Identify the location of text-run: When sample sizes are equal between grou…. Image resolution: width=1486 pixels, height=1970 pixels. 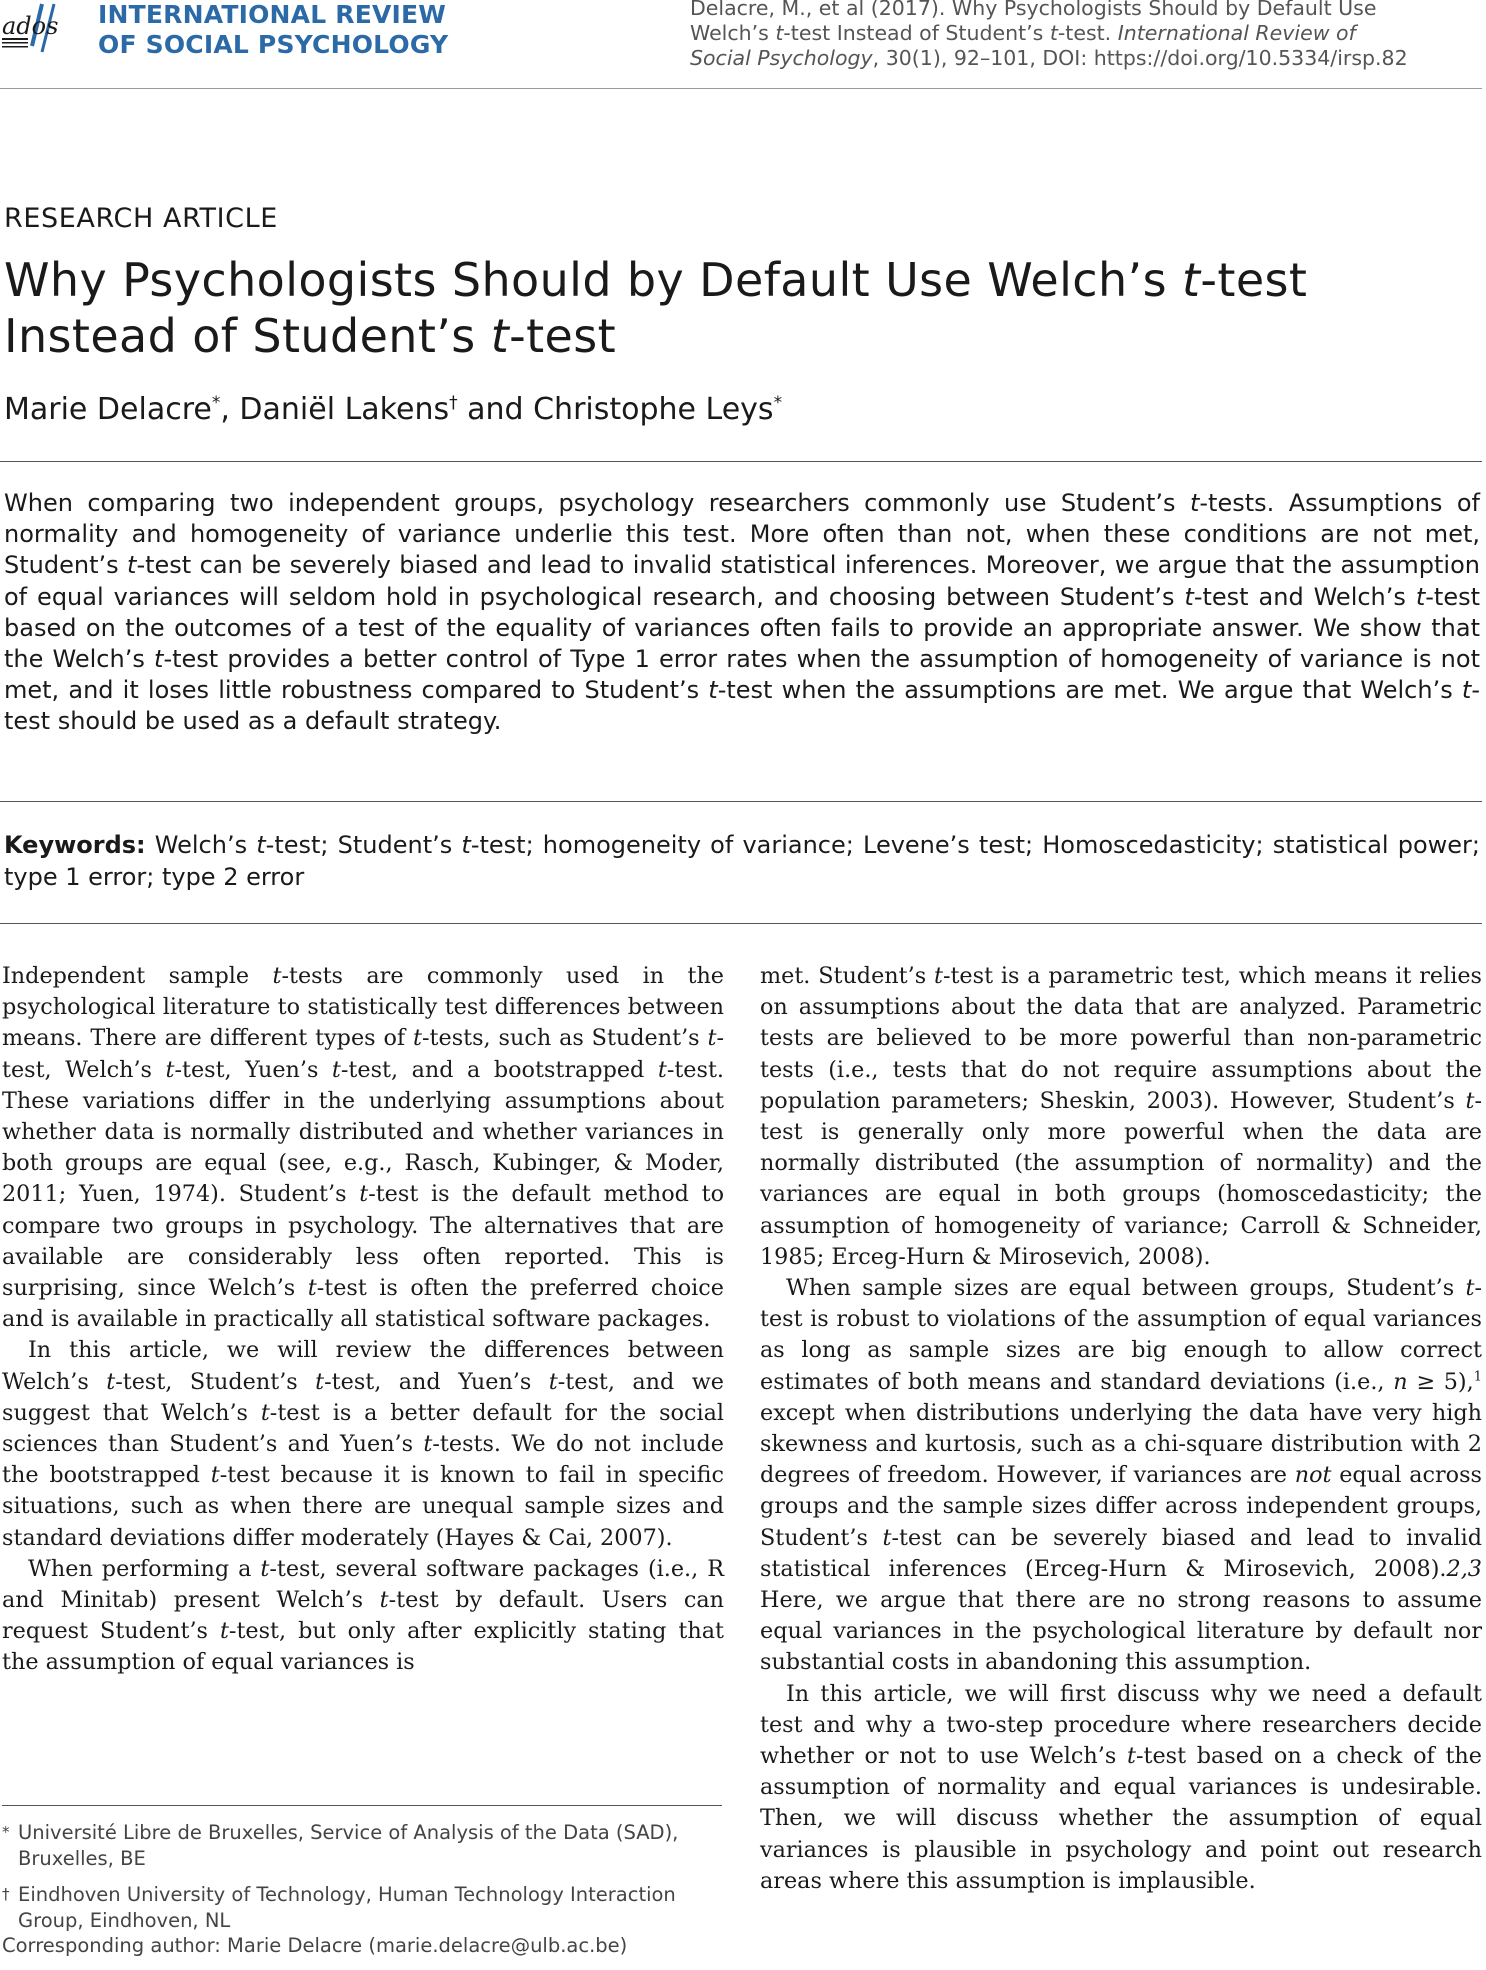
(1126, 1288).